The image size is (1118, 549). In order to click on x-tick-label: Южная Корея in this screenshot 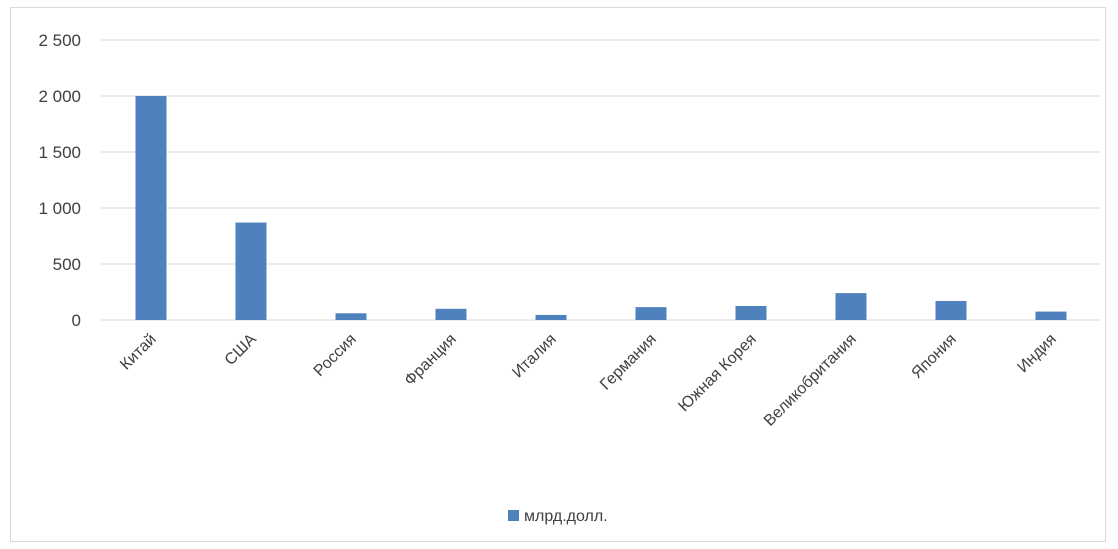, I will do `click(717, 373)`.